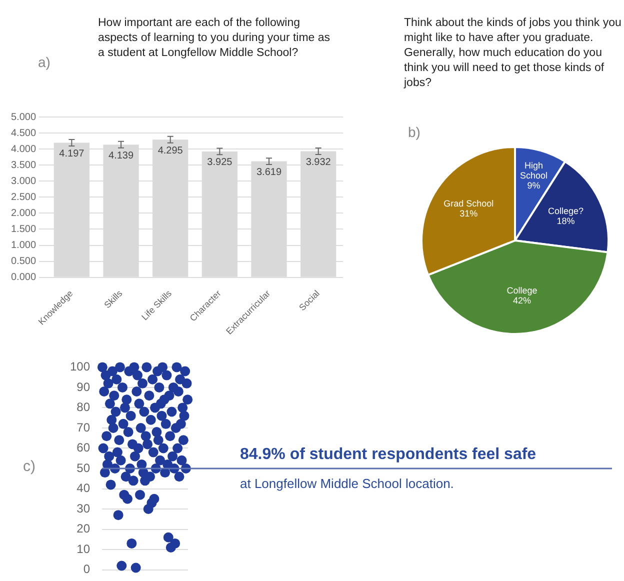 This screenshot has width=624, height=581. Describe the element at coordinates (469, 213) in the screenshot. I see `data-label: 31%` at that location.